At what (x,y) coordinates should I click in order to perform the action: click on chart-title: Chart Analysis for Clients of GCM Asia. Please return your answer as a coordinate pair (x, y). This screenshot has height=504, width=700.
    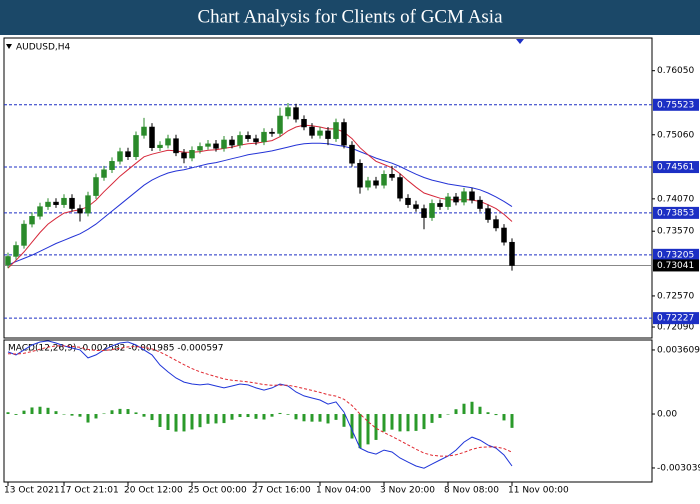
    Looking at the image, I should click on (350, 16).